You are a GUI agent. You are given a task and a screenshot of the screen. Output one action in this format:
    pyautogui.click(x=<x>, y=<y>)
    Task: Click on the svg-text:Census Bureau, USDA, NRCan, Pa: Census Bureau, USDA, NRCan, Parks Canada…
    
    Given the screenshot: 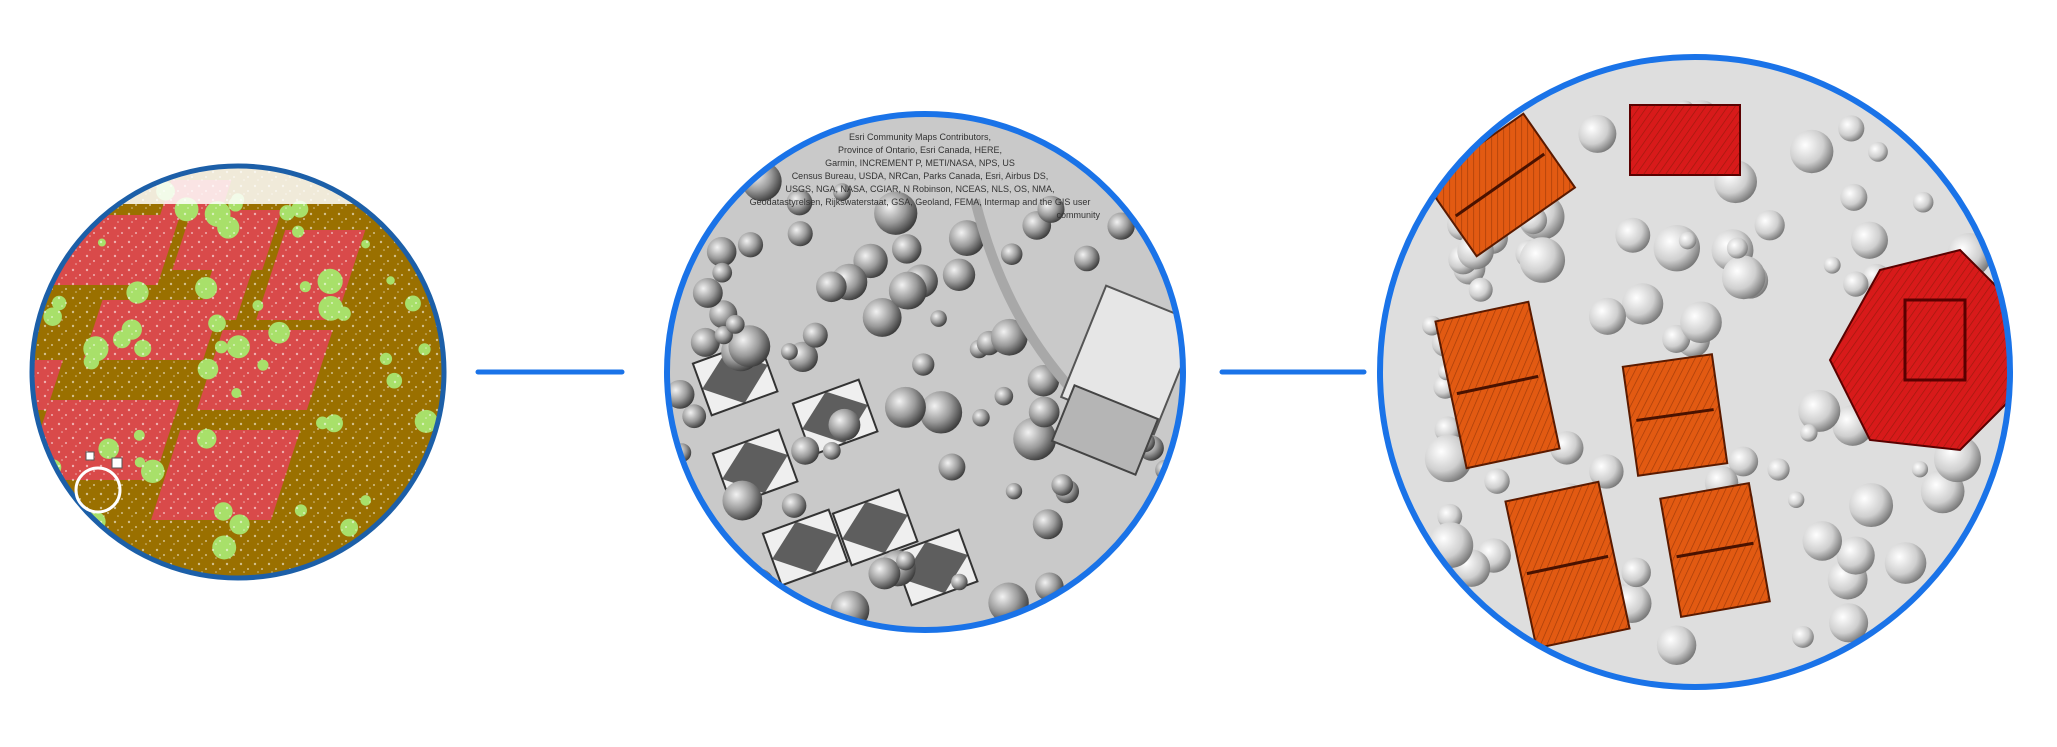 What is the action you would take?
    pyautogui.click(x=920, y=176)
    